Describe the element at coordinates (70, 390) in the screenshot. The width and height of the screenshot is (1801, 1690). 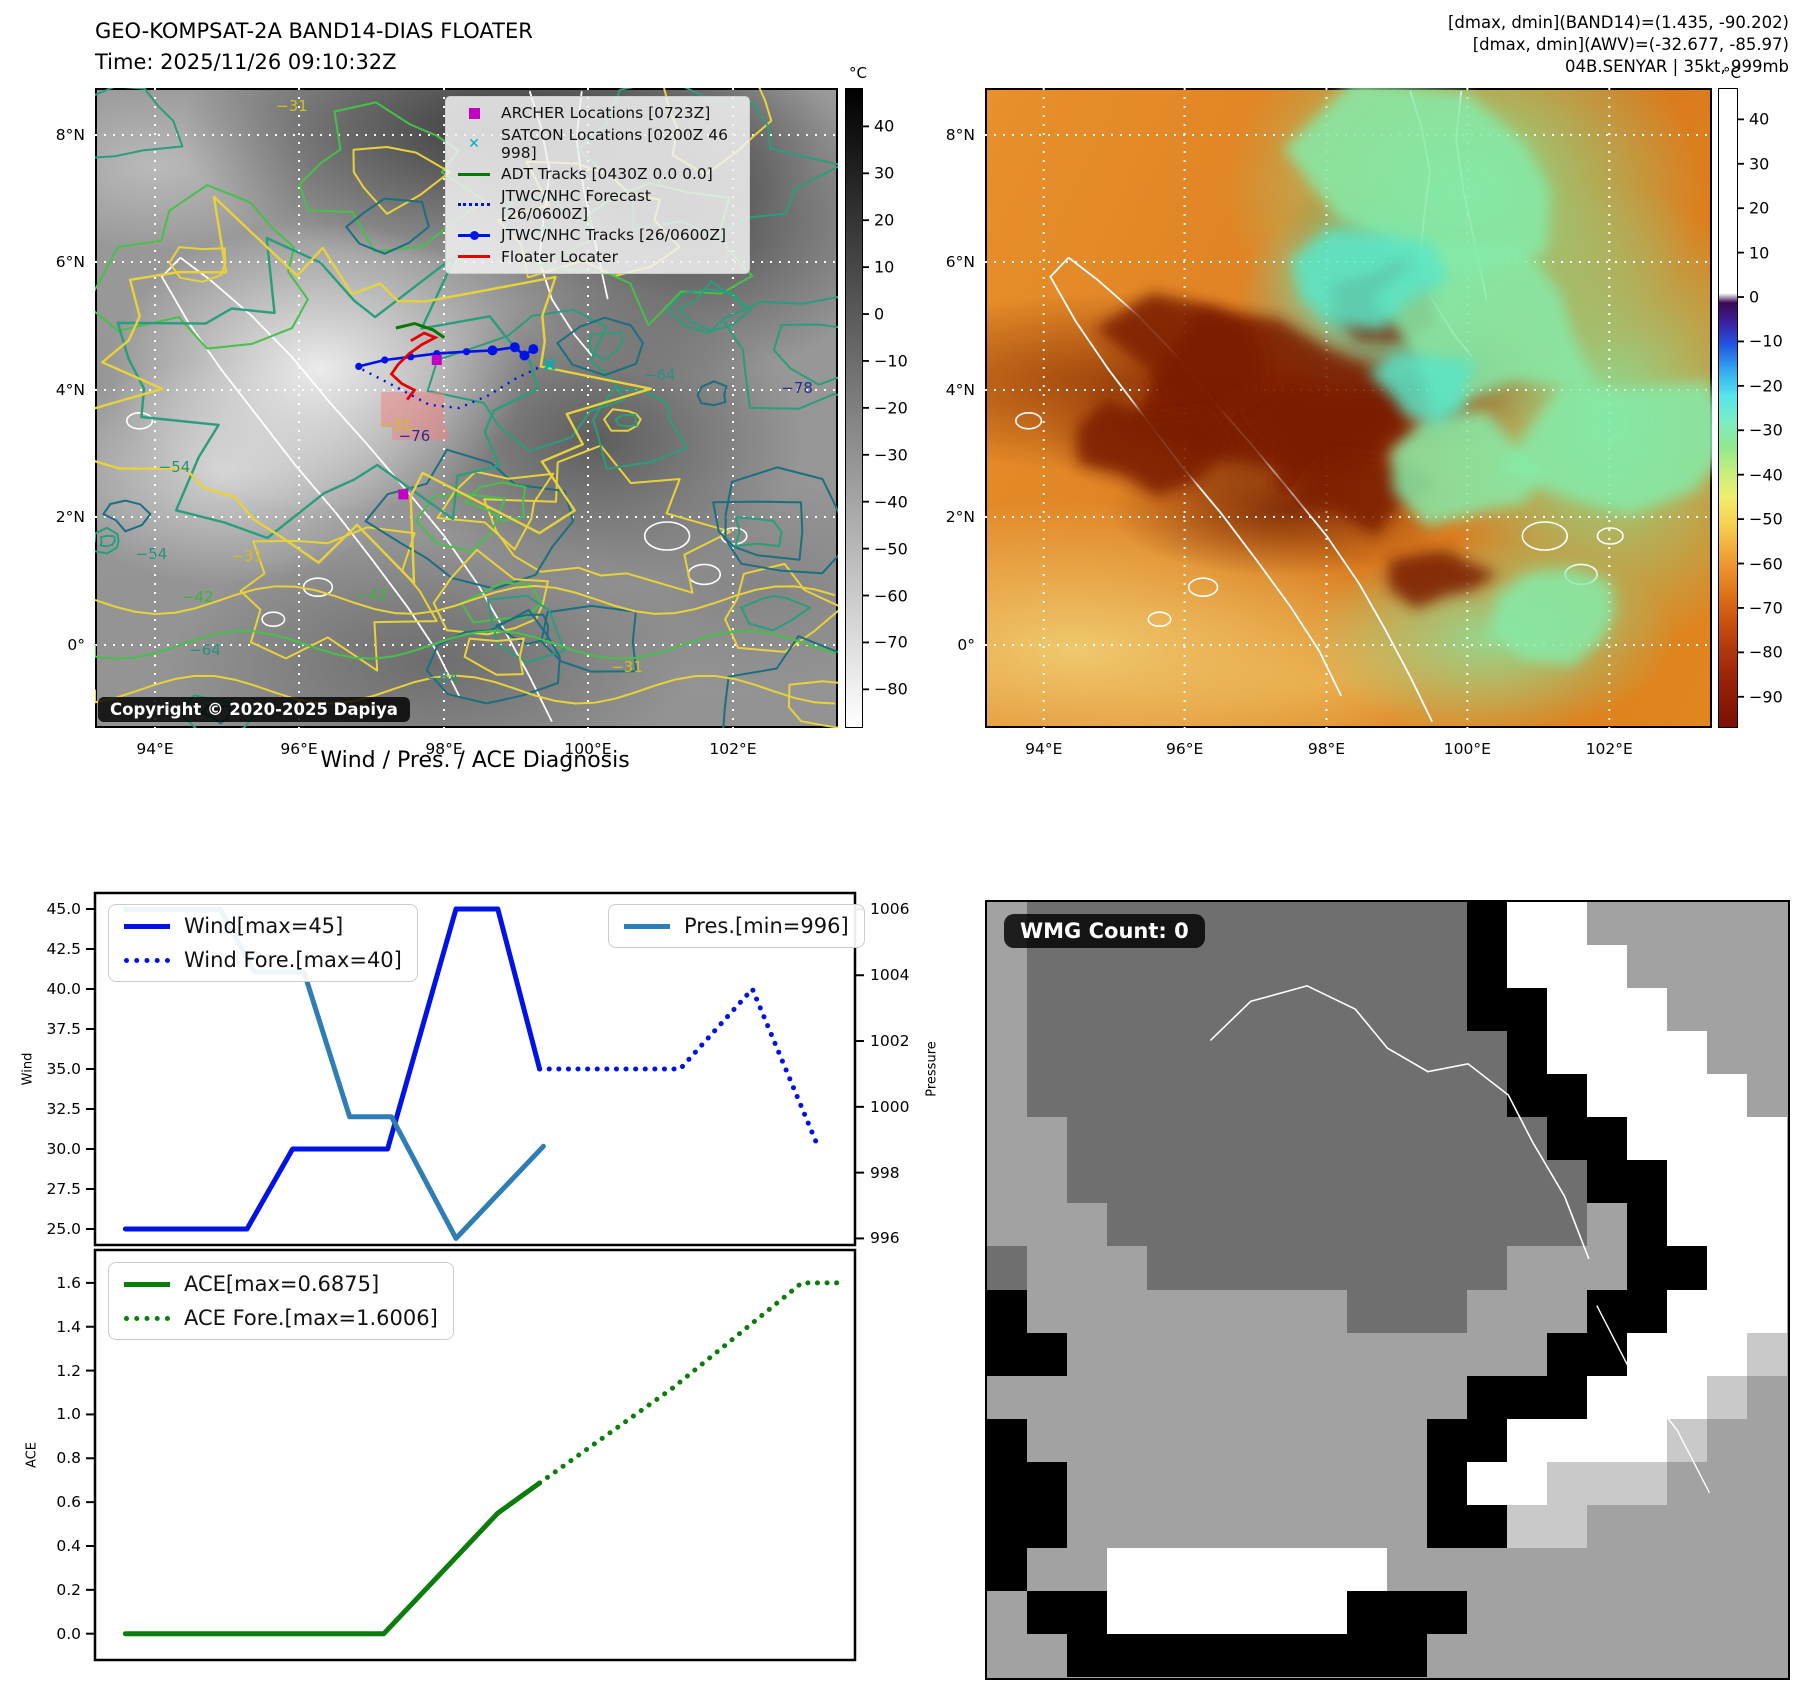
I see `lat-label: 4°N` at that location.